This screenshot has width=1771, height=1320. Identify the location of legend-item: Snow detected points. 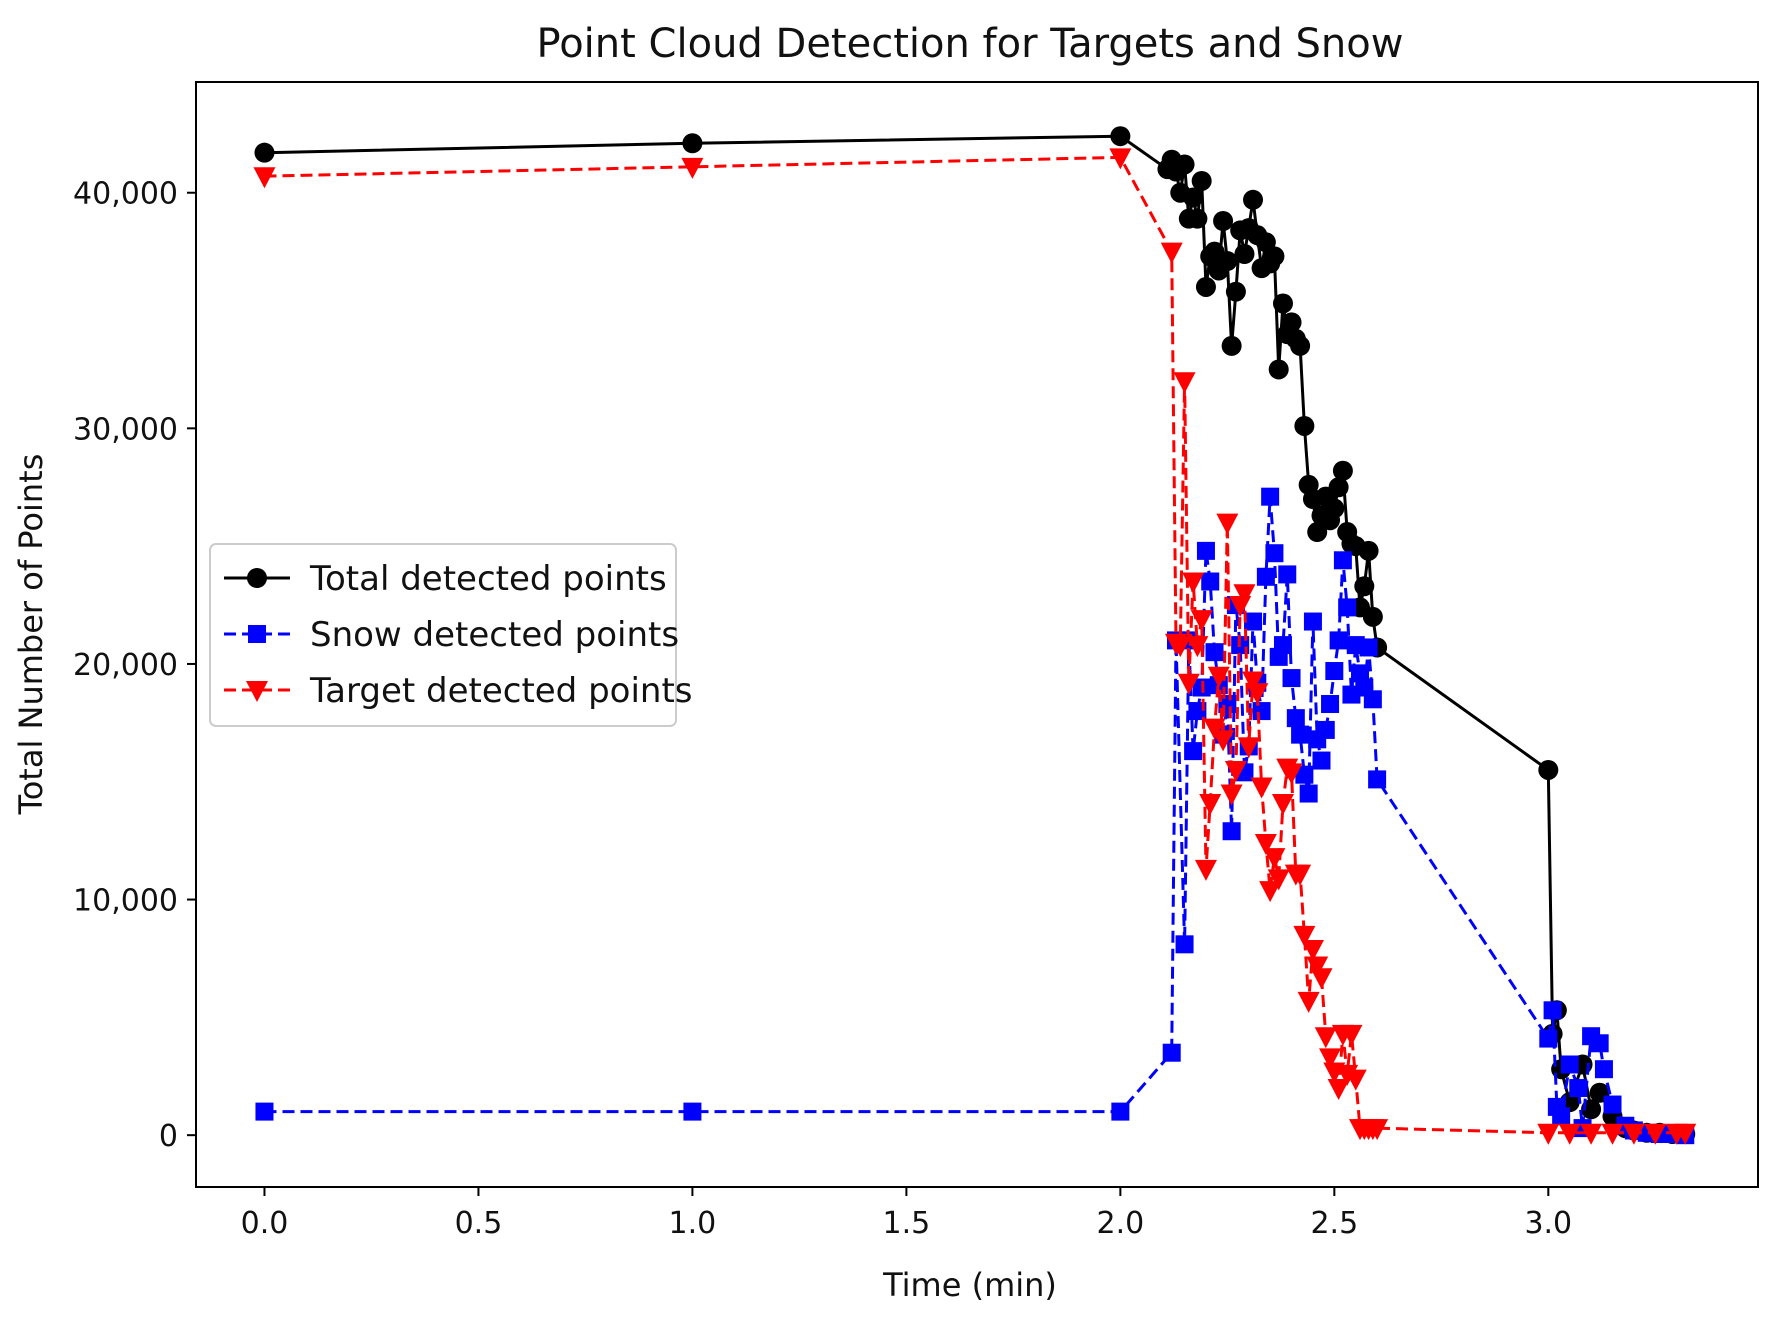
(451, 635).